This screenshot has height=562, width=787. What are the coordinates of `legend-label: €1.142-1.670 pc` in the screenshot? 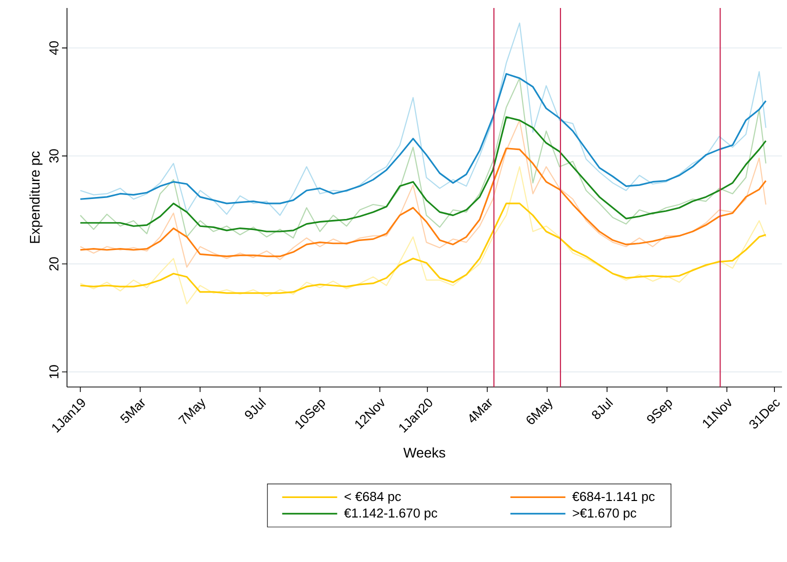 It's located at (391, 514).